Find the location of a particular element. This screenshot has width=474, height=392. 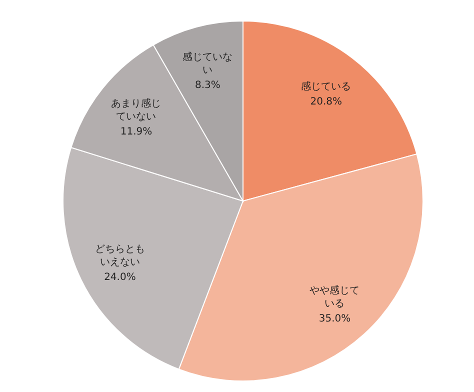

slice-label: やや感じている is located at coordinates (335, 297).